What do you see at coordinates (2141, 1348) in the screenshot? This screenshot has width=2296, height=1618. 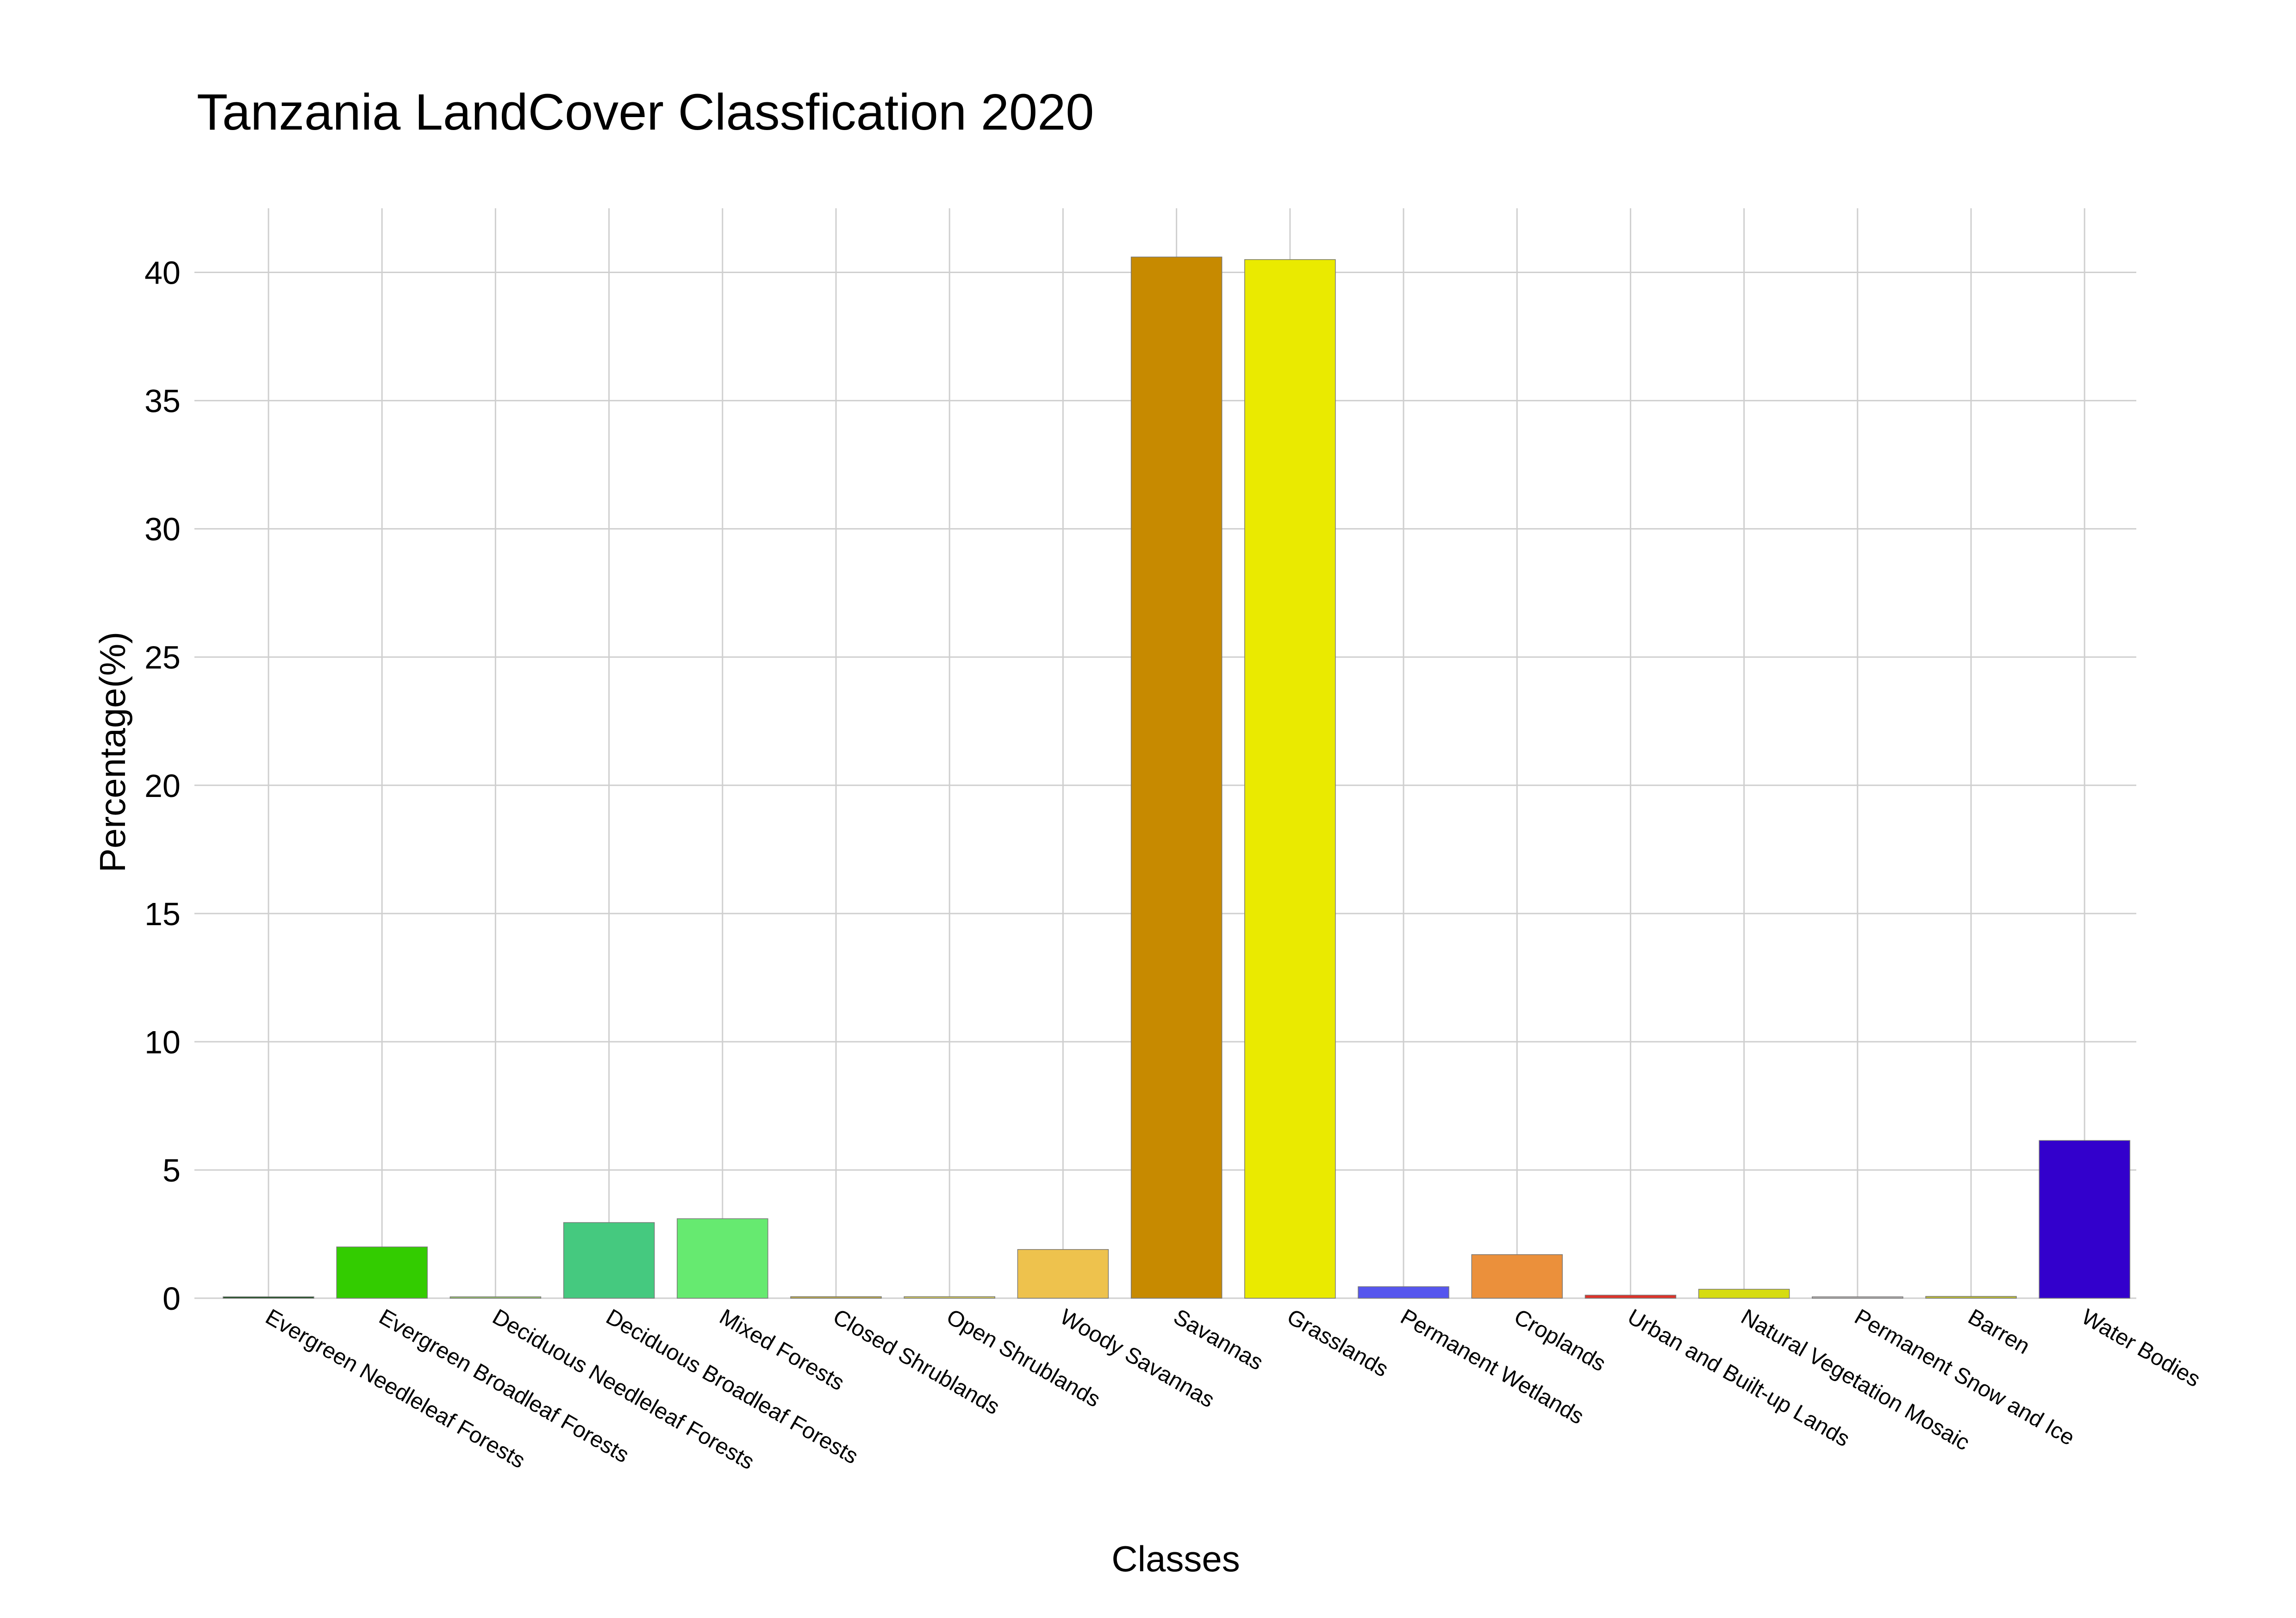 I see `x-tick-label: Water Bodies` at bounding box center [2141, 1348].